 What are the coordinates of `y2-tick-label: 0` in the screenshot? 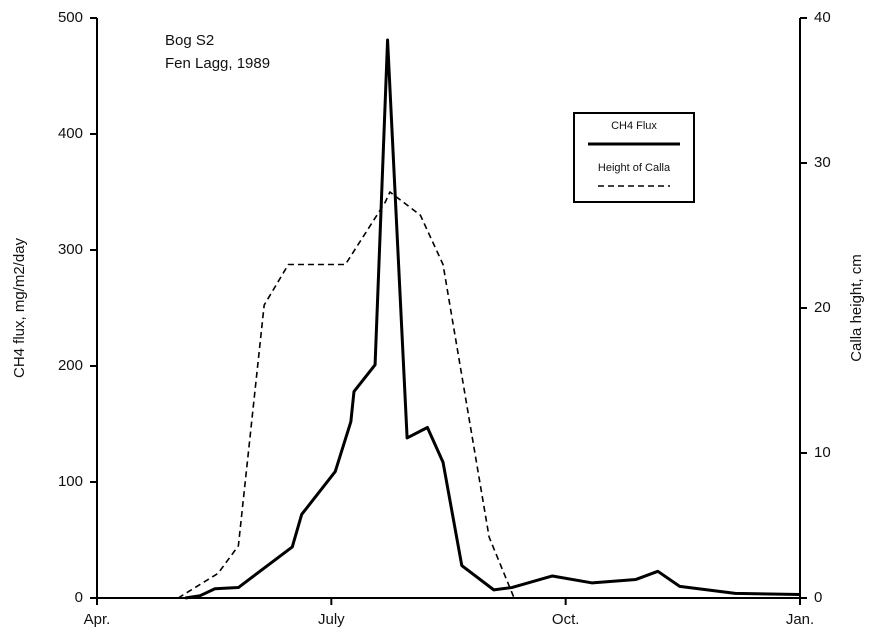 It's located at (818, 597).